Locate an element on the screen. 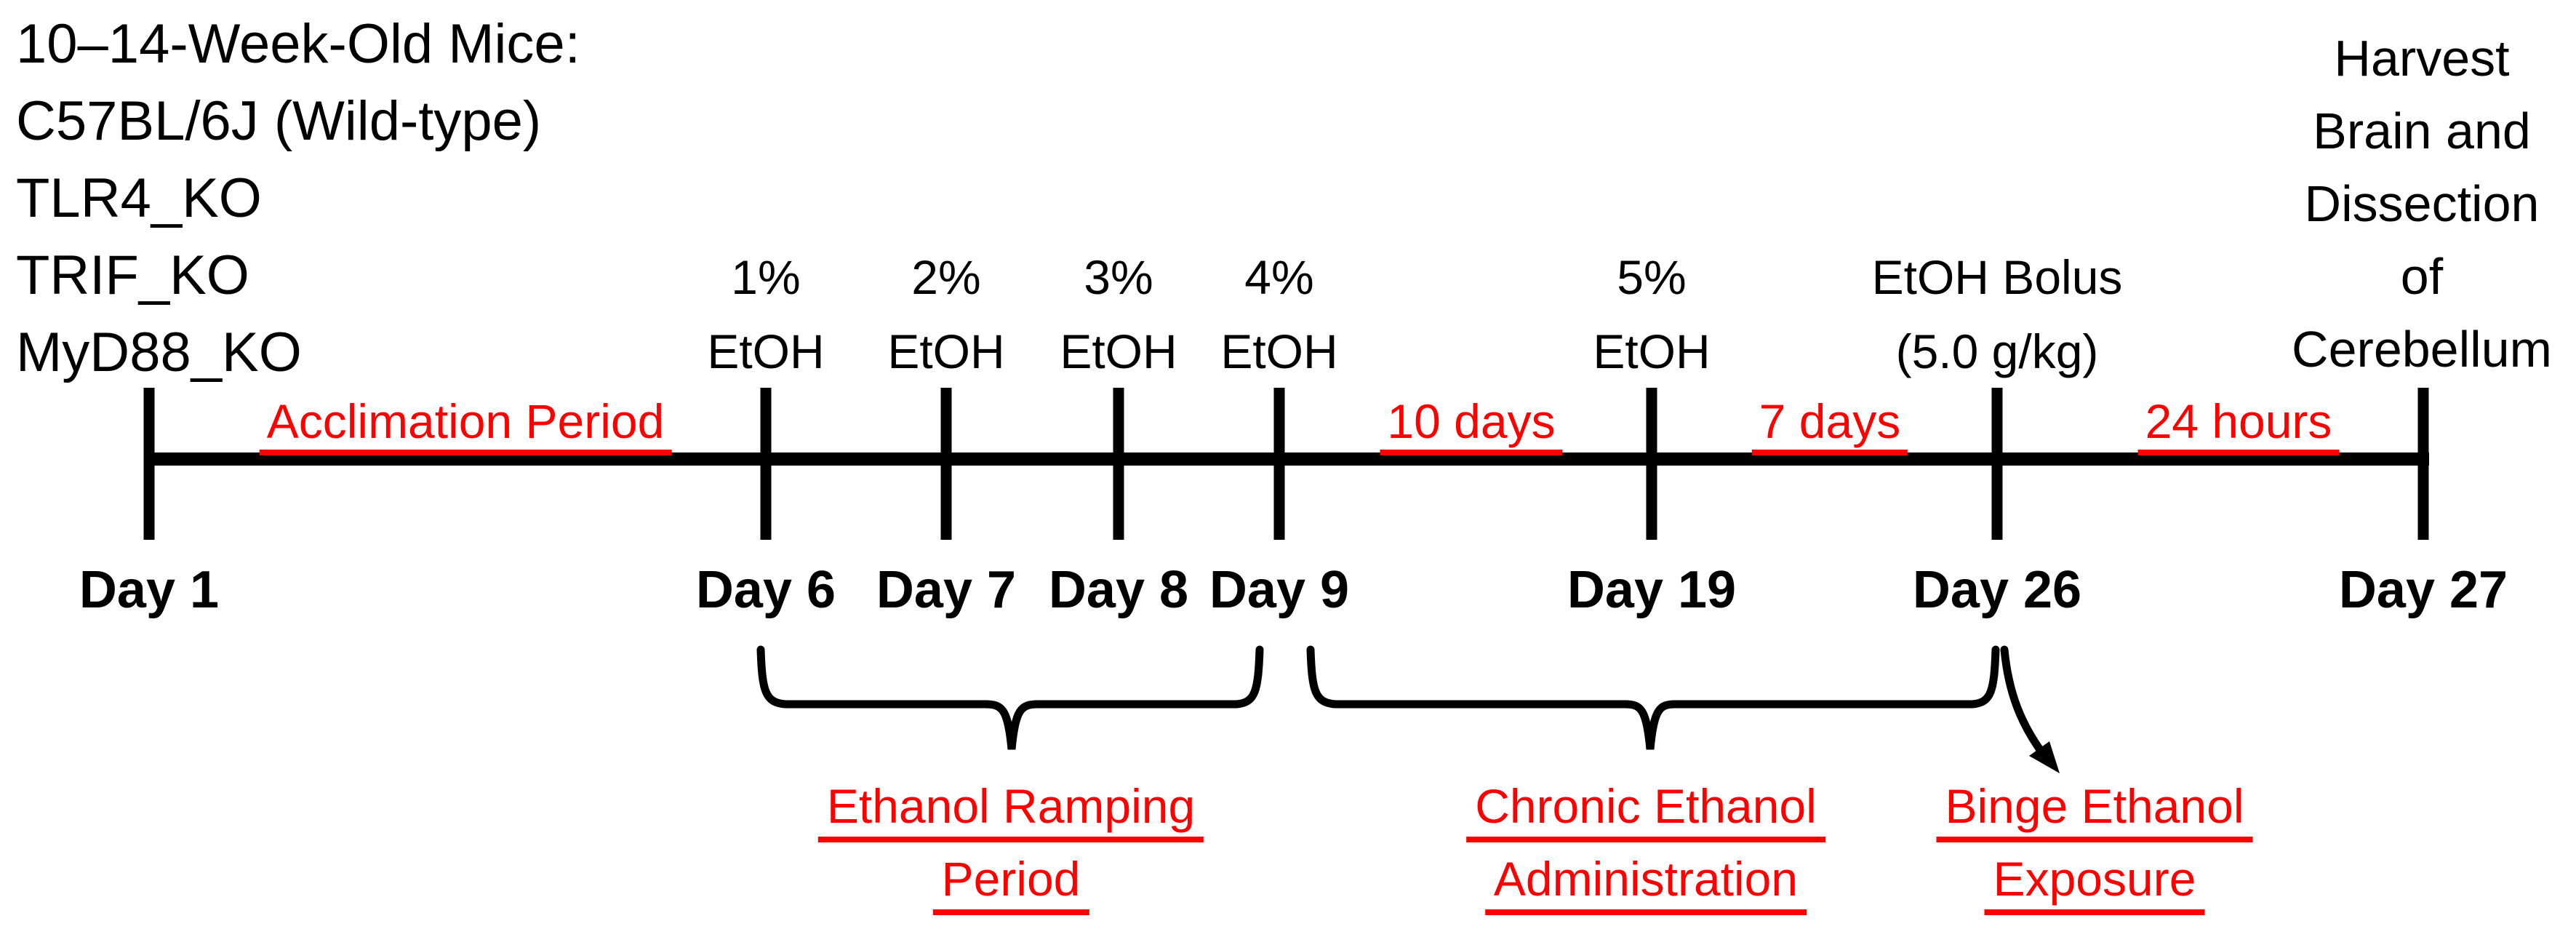 This screenshot has height=937, width=2576. dose-5pct-line2: EtOH is located at coordinates (1652, 351).